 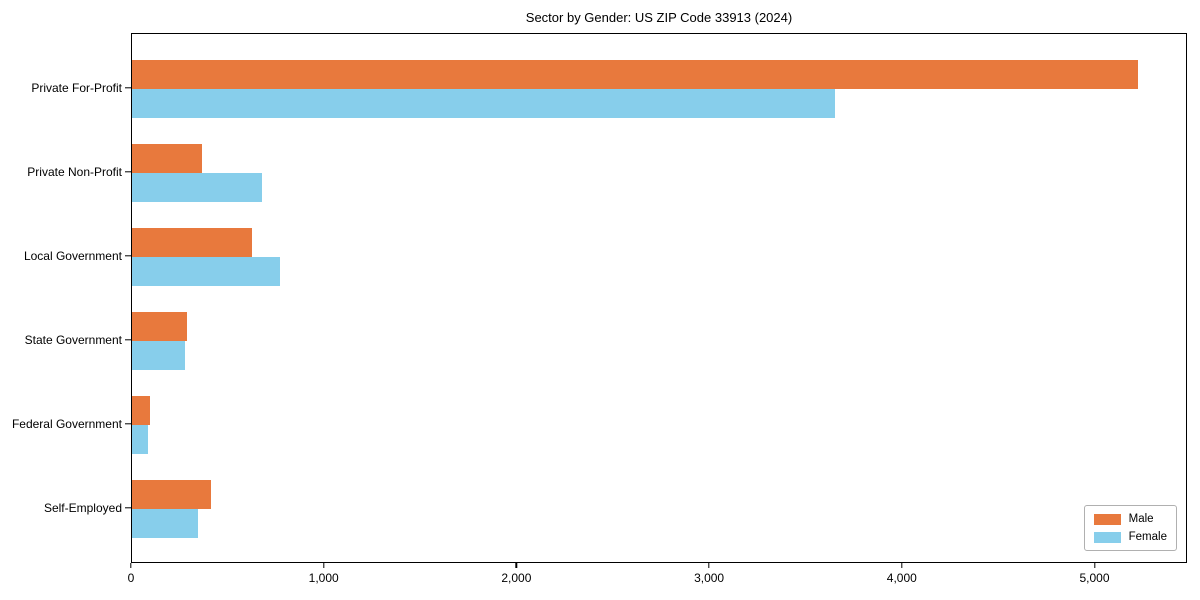 I want to click on legend-swatch-male, so click(x=1107, y=519).